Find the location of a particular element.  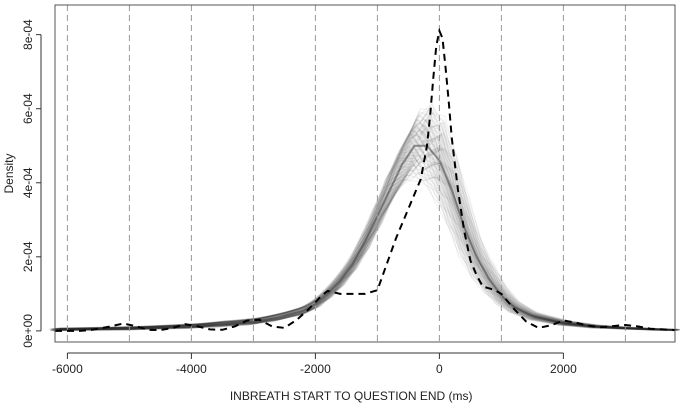

x-tick-label: -4000 is located at coordinates (191, 369).